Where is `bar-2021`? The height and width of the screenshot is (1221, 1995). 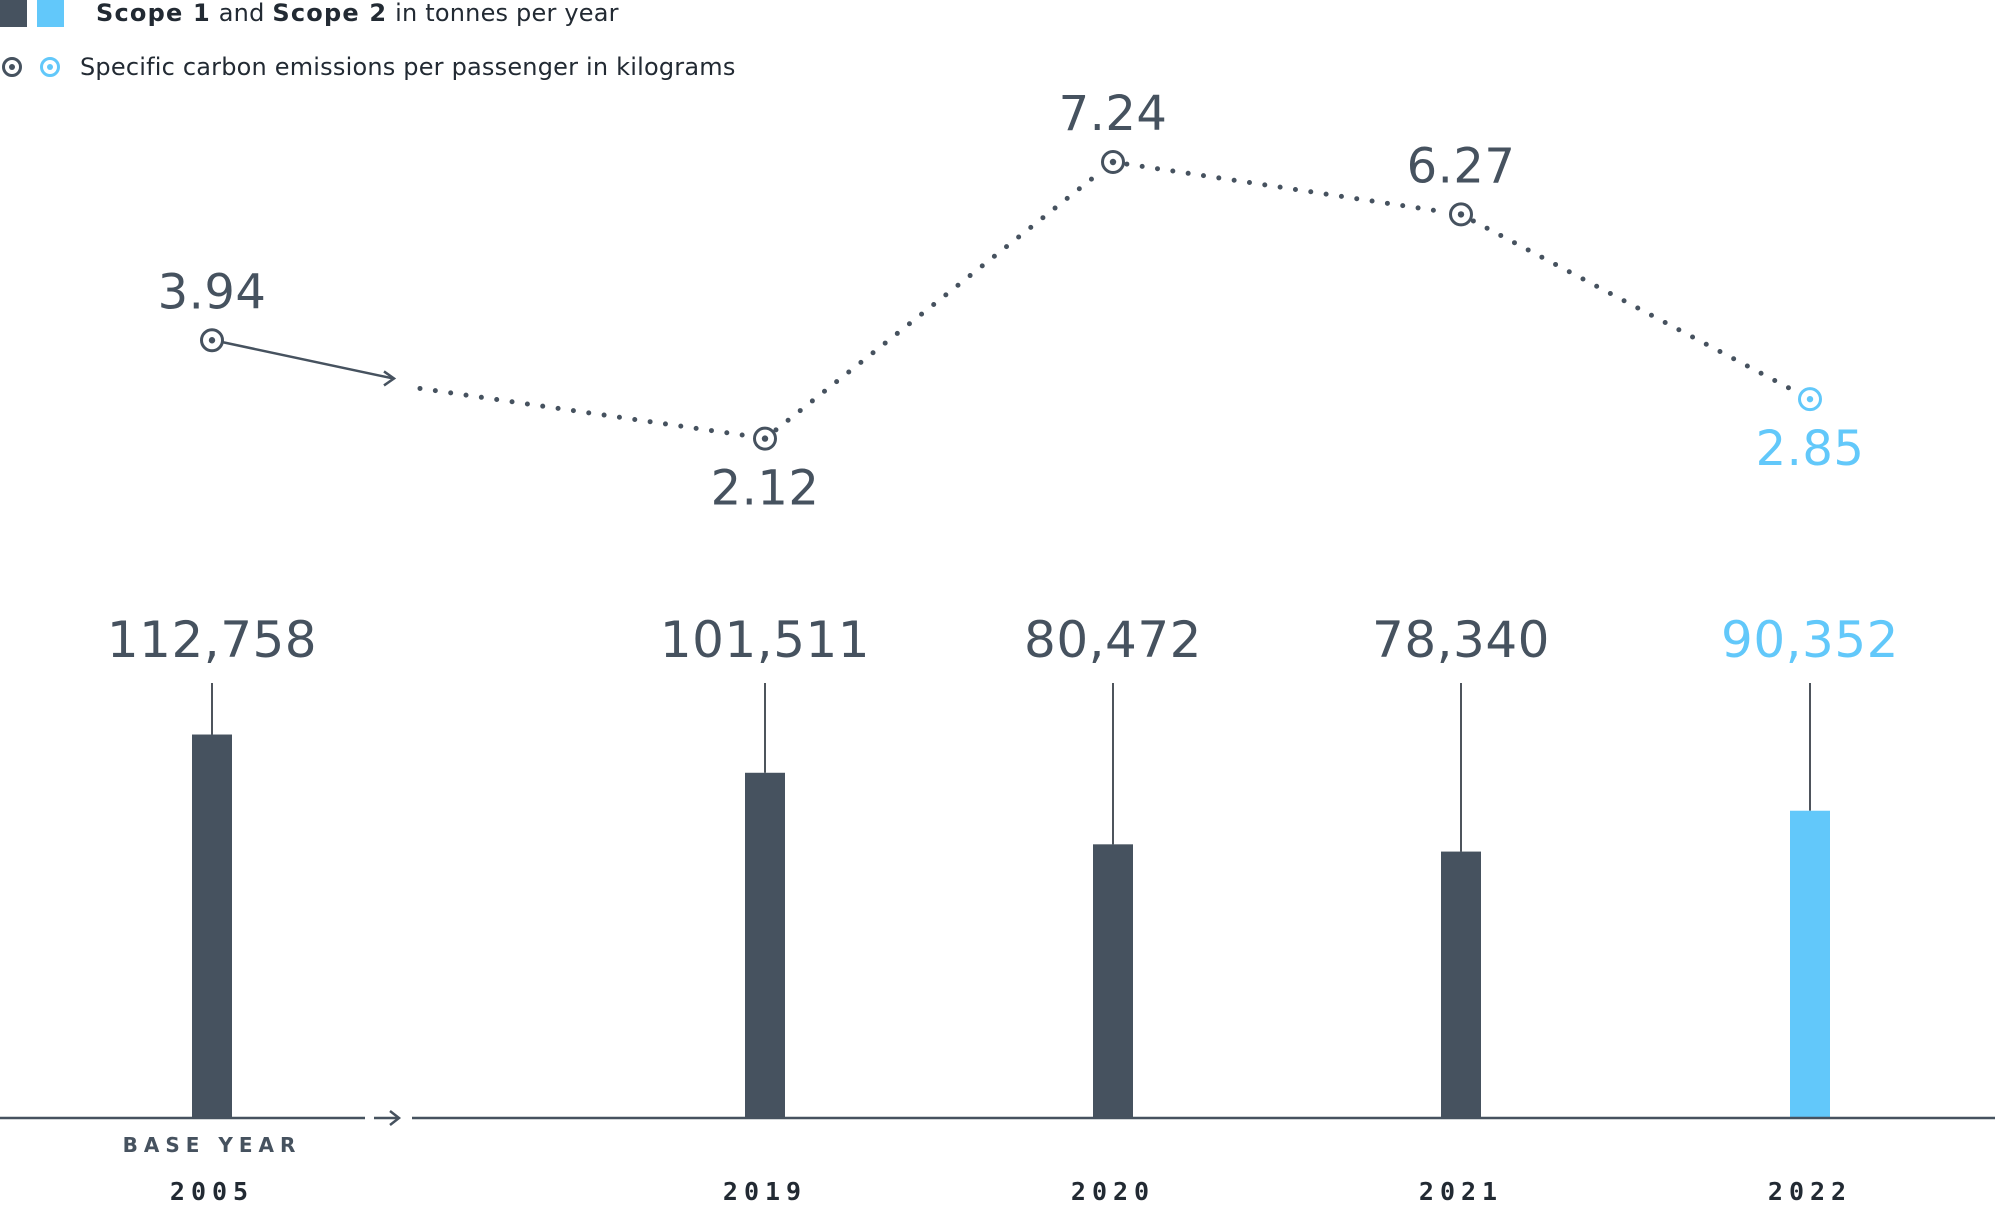 bar-2021 is located at coordinates (1461, 984).